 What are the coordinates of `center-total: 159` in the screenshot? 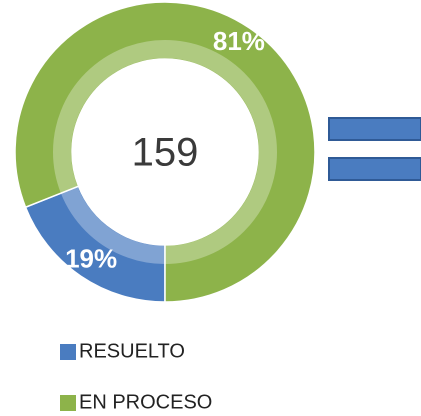 It's located at (165, 153).